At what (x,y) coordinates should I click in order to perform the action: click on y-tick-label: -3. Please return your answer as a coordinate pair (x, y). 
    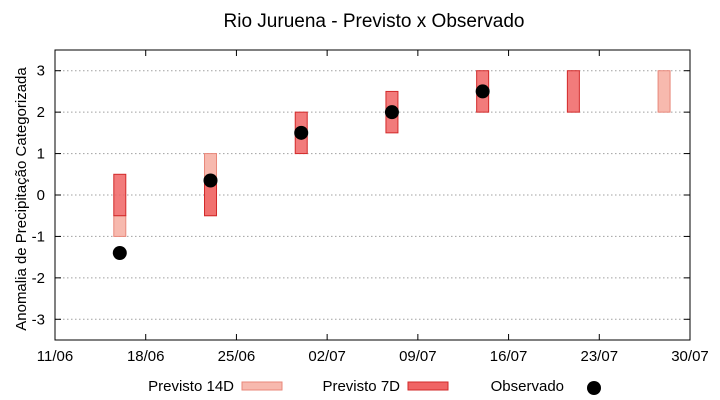
    Looking at the image, I should click on (38, 319).